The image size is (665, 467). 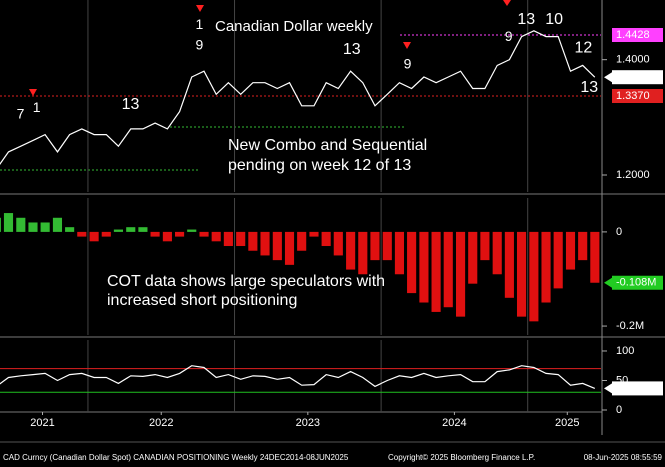 What do you see at coordinates (633, 175) in the screenshot?
I see `y-tick-label: 1.2000` at bounding box center [633, 175].